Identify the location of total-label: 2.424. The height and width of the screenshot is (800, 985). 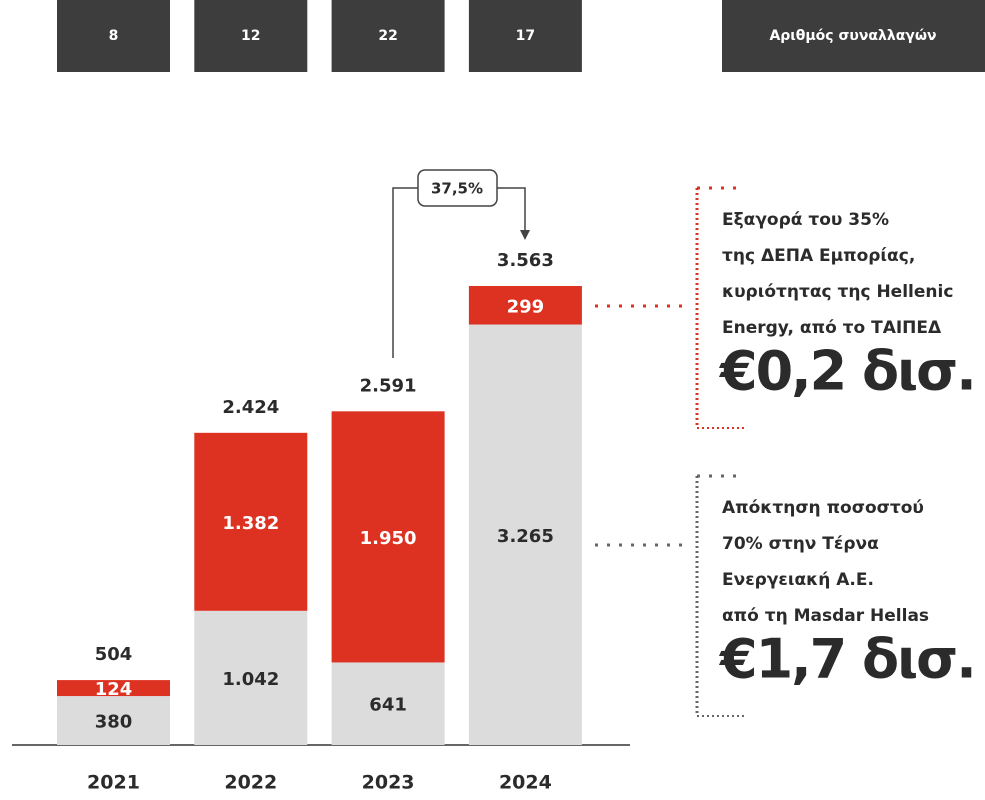
(250, 407).